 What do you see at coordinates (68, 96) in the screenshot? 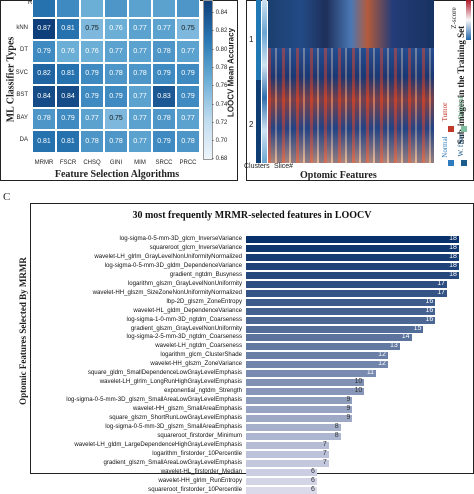
I see `heatmap-cell: 0.84` at bounding box center [68, 96].